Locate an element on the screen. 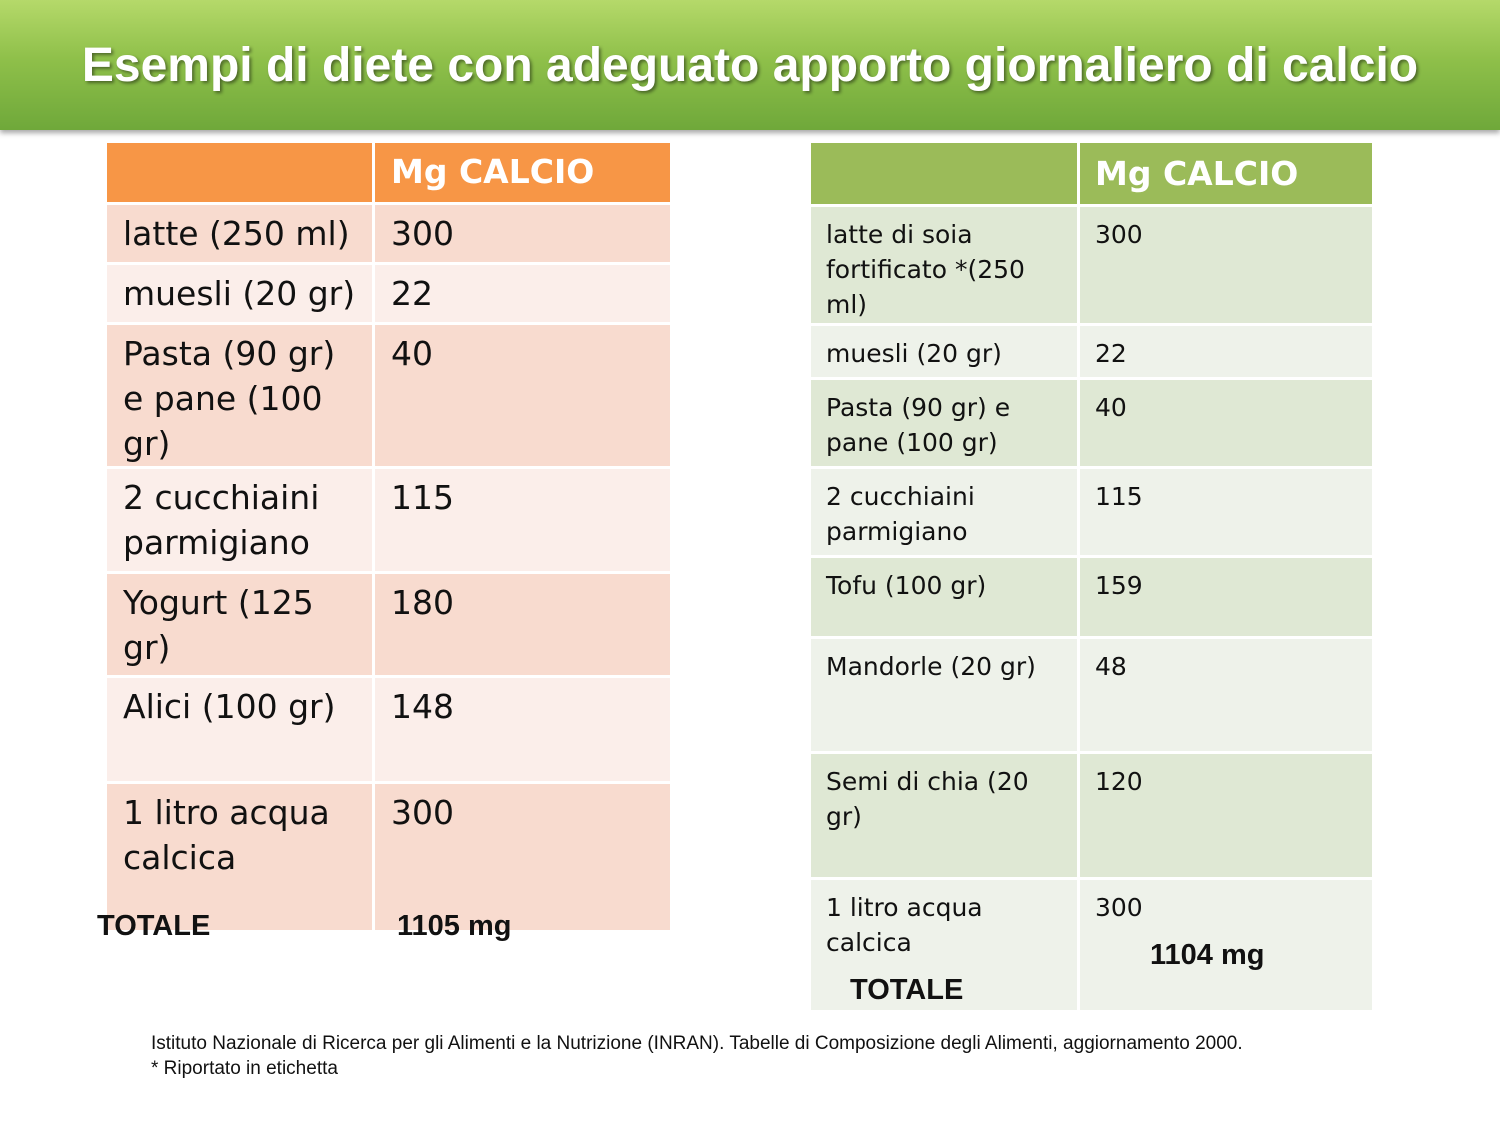 This screenshot has height=1125, width=1500. footnote-label-note: * Riportato in etichetta is located at coordinates (244, 1068).